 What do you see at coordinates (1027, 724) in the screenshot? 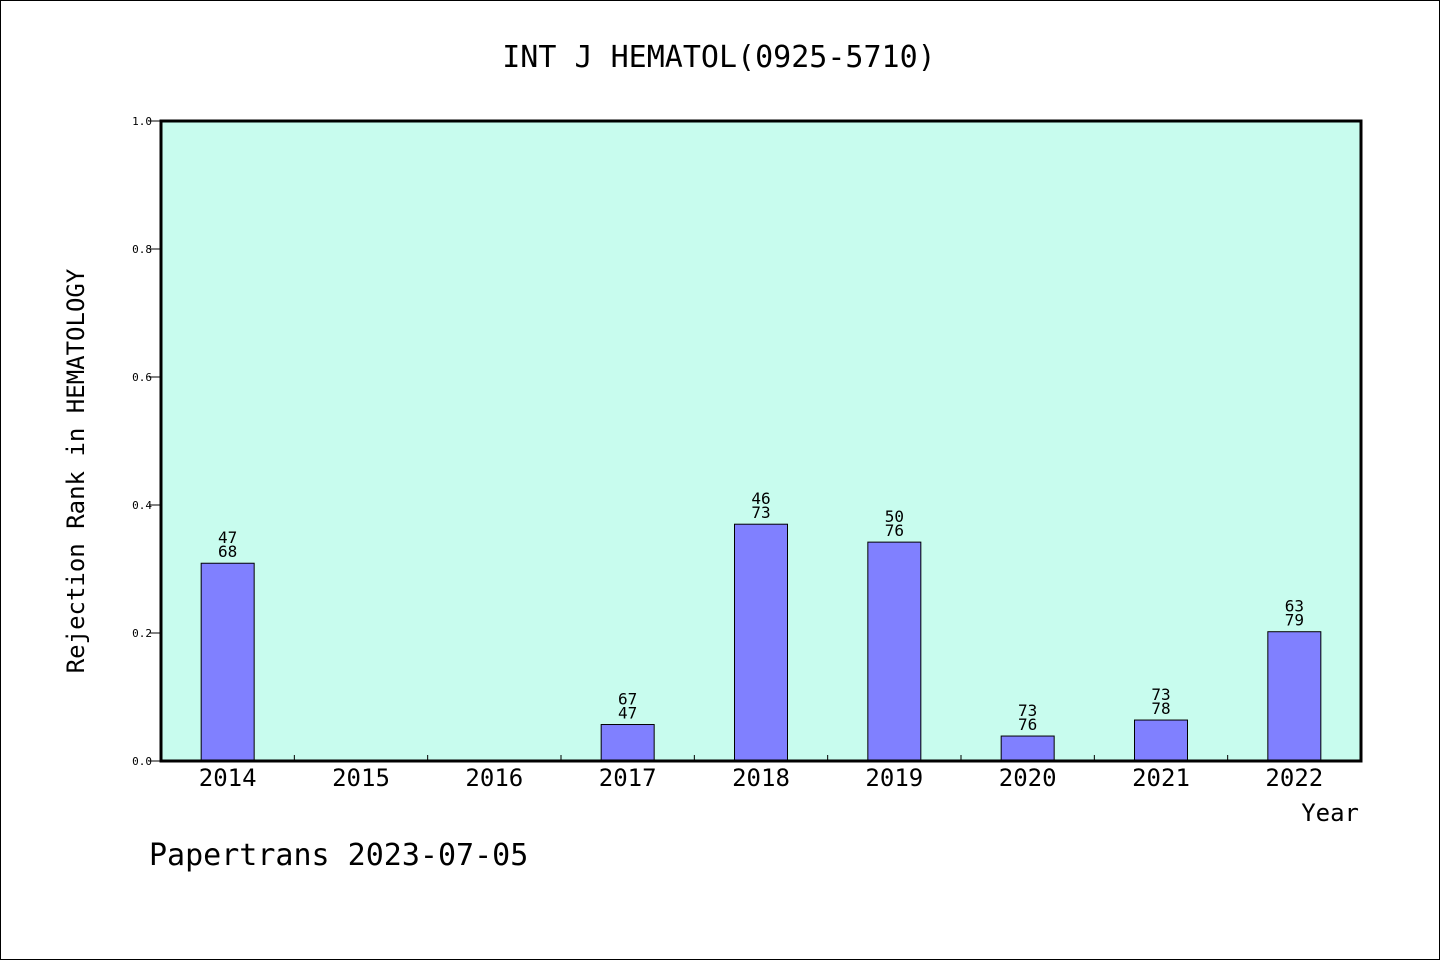
I see `data-label-2020-bottom: 76` at bounding box center [1027, 724].